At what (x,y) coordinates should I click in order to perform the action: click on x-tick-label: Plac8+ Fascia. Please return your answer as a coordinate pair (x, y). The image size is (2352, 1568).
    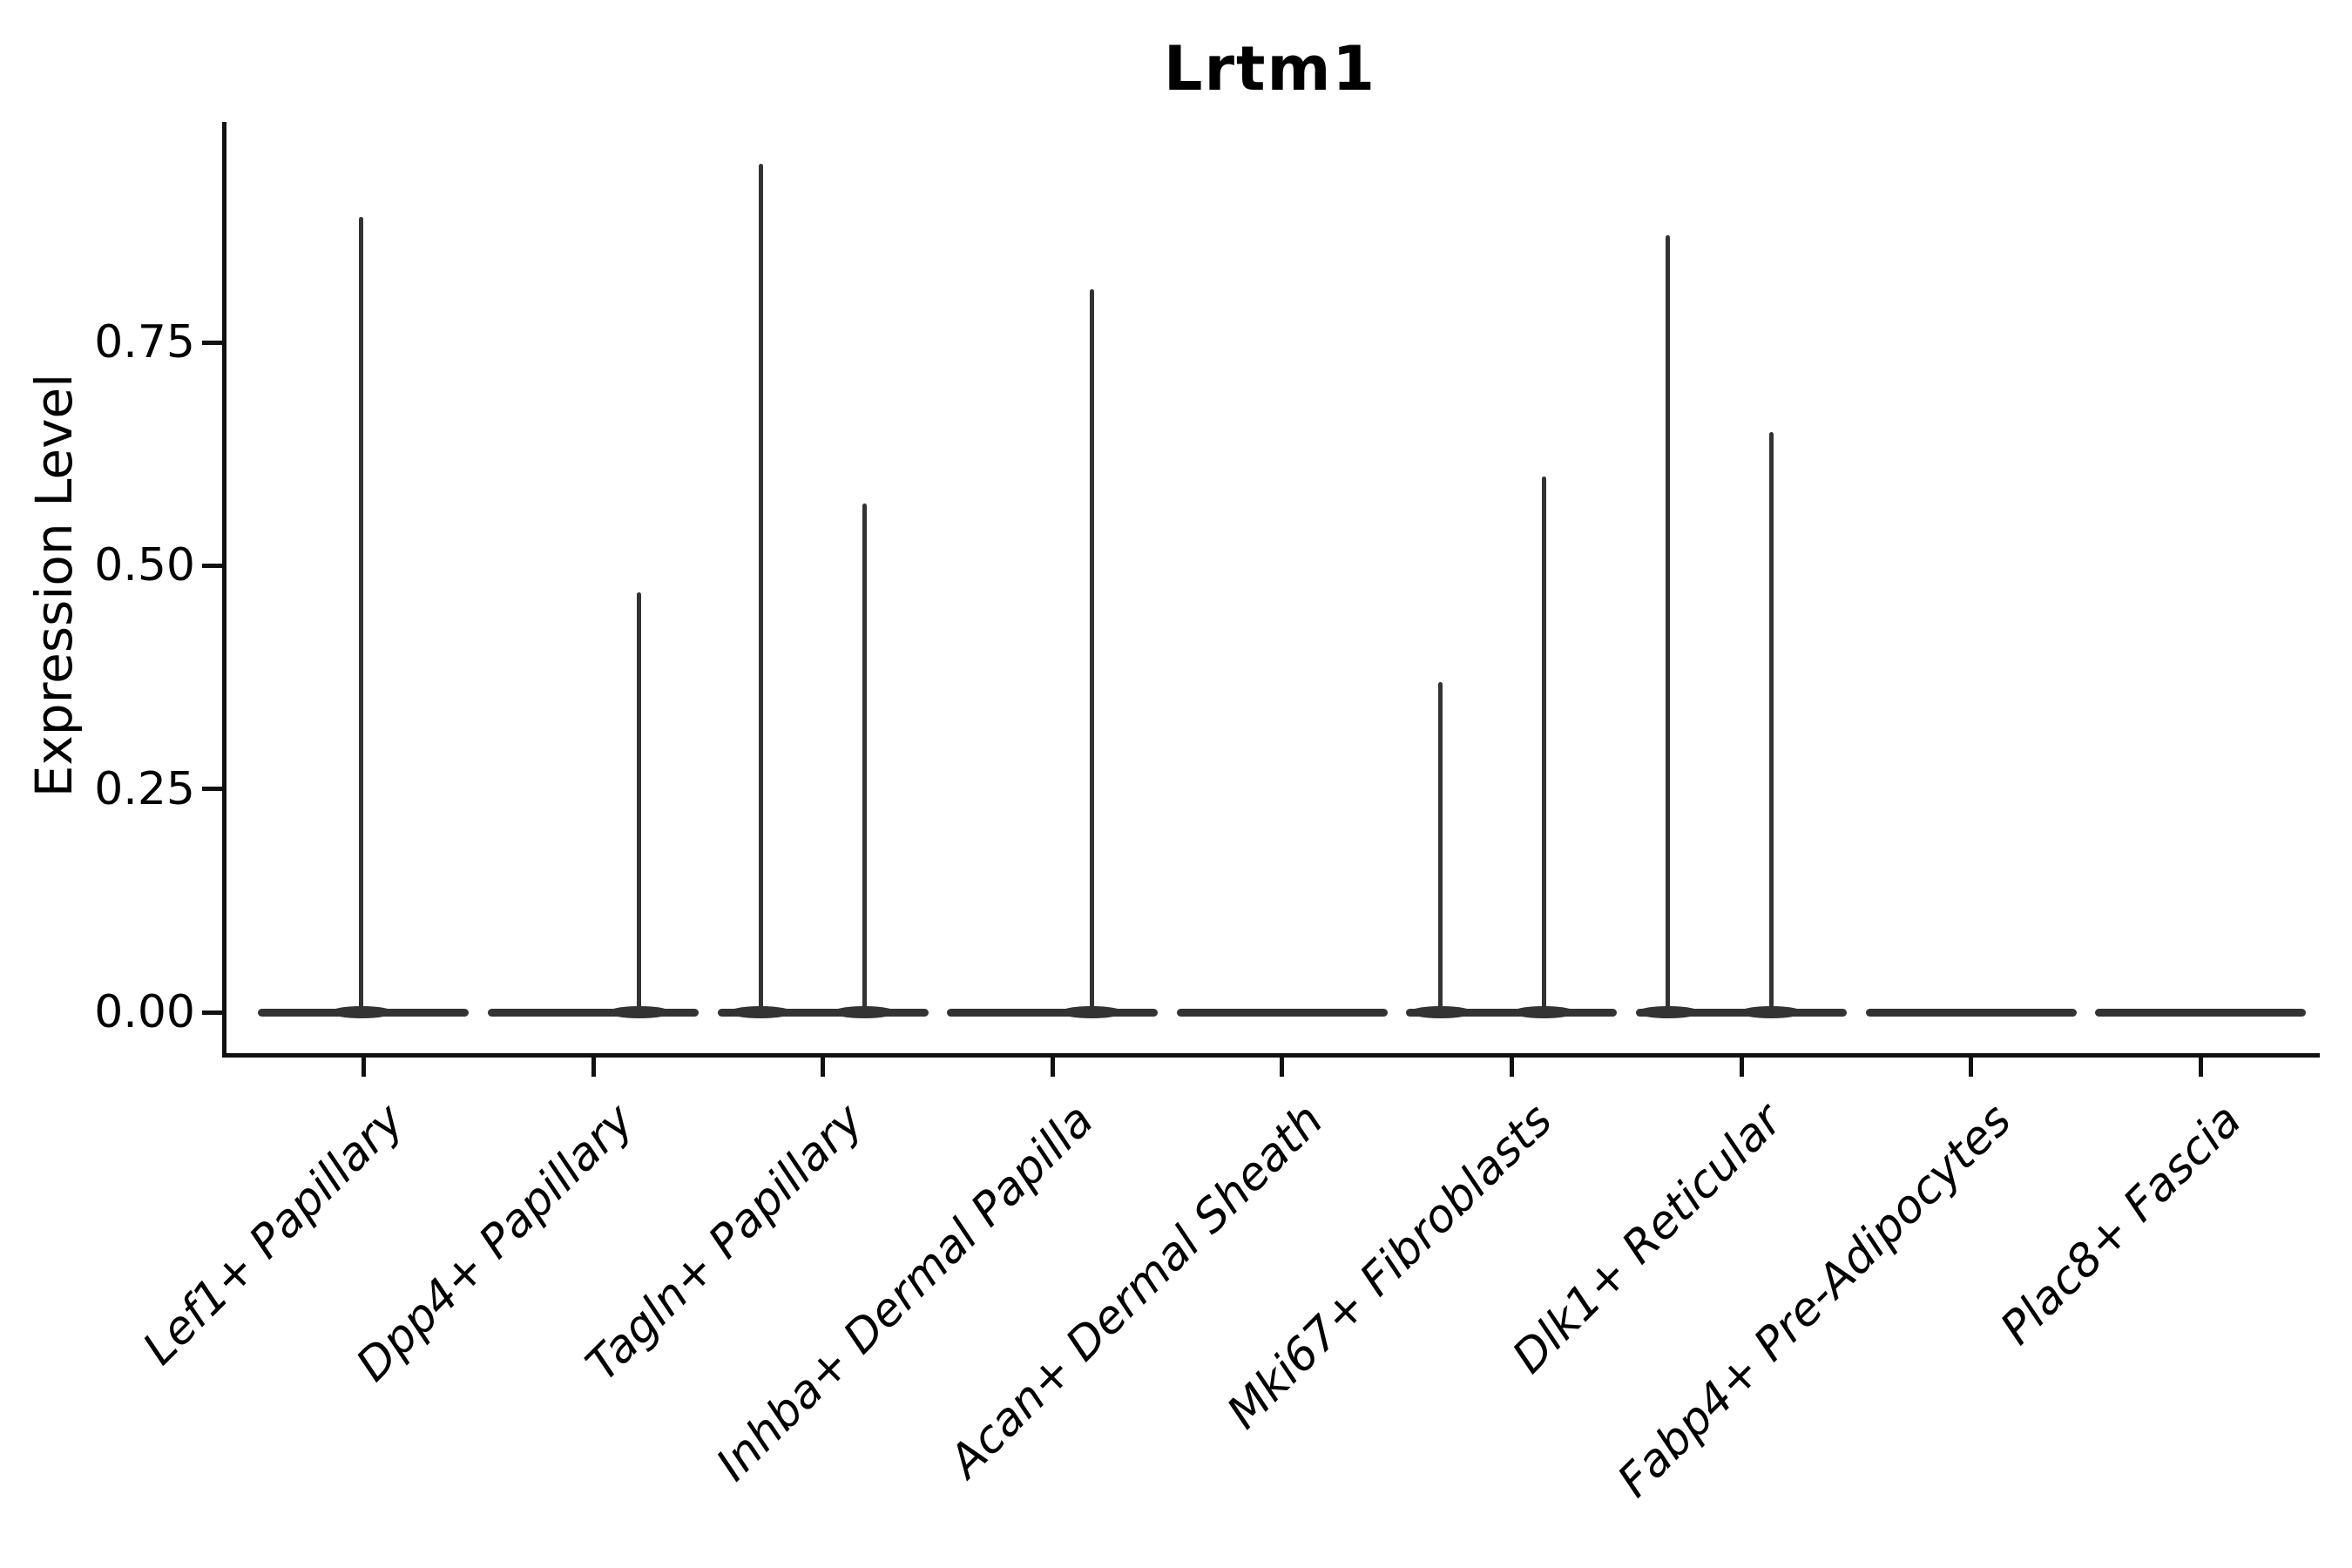
    Looking at the image, I should click on (2121, 1224).